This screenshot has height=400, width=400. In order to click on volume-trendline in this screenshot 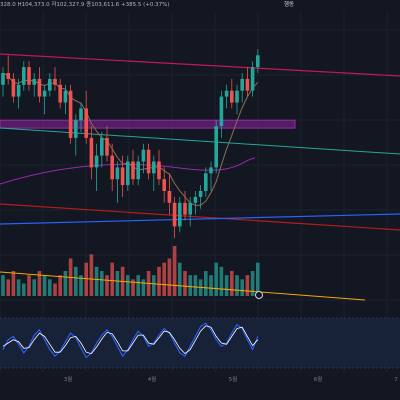, I will do `click(183, 286)`.